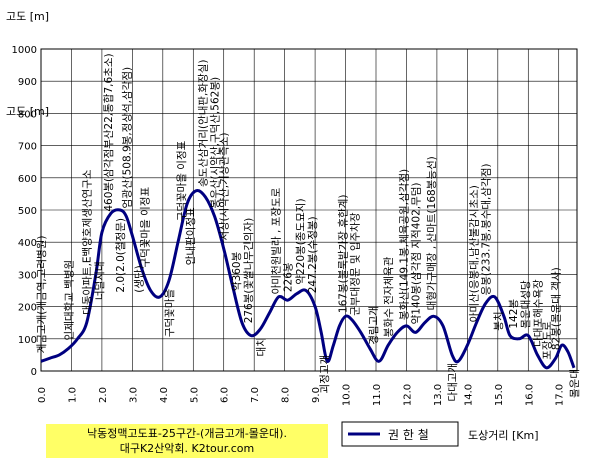 The image size is (593, 465). I want to click on legend-label: 권 한 철, so click(408, 435).